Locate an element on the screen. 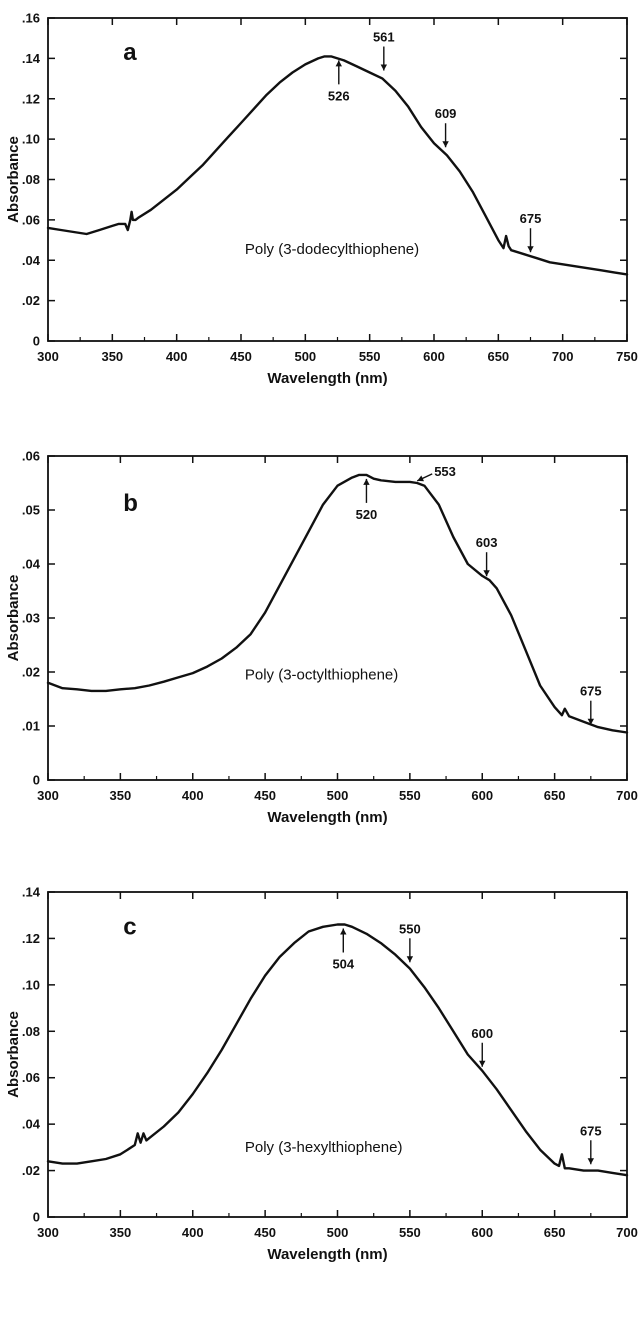  peak-label: 520 is located at coordinates (367, 514).